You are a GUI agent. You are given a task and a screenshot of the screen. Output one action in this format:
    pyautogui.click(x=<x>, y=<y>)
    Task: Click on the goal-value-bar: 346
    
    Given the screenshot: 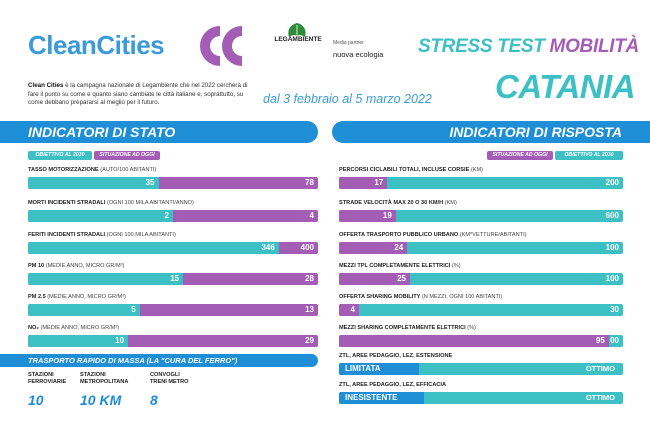 What is the action you would take?
    pyautogui.click(x=153, y=248)
    